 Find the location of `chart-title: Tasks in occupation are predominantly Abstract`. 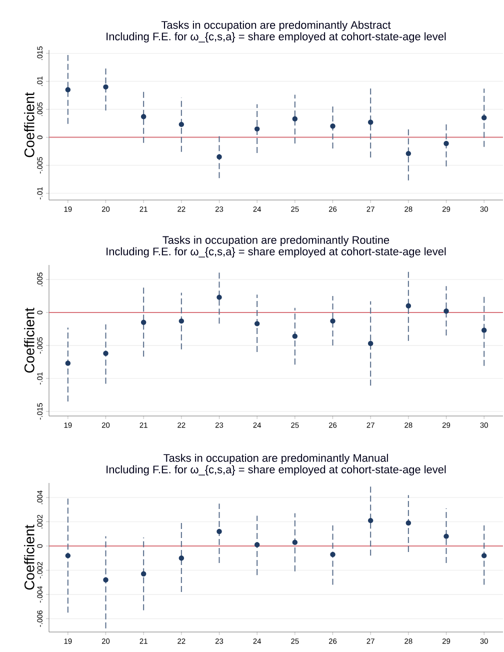

chart-title: Tasks in occupation are predominantly Abstract is located at coordinates (276, 26).